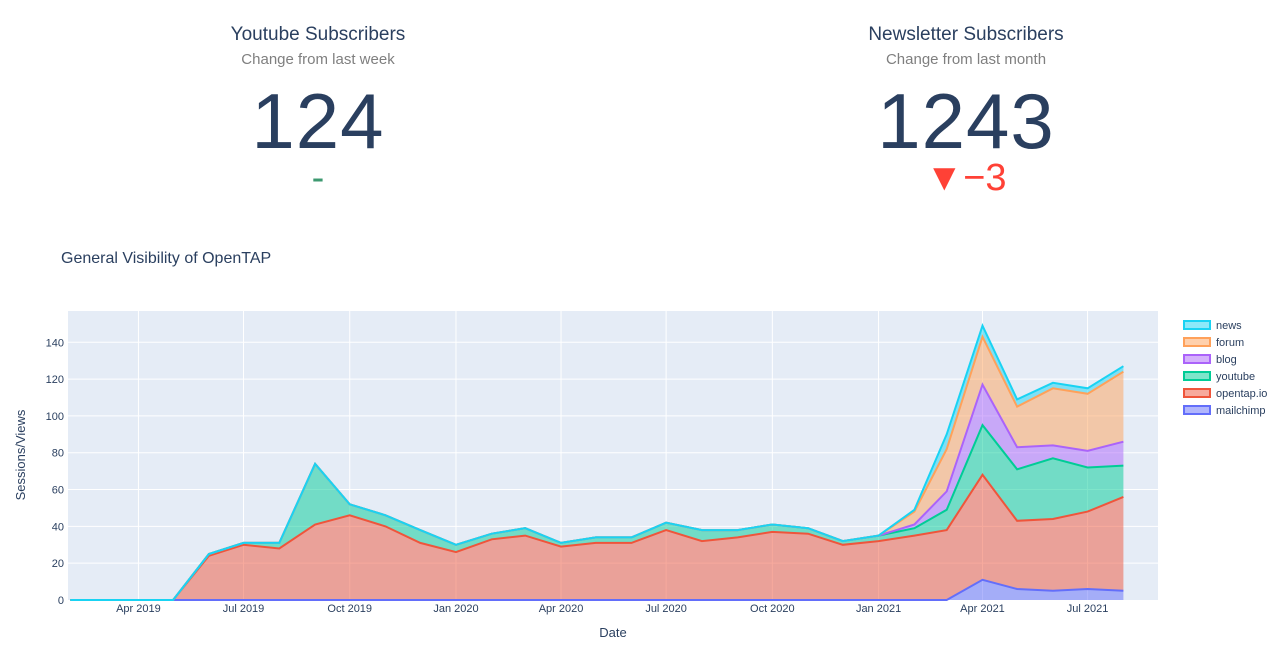 The image size is (1280, 649). What do you see at coordinates (966, 59) in the screenshot?
I see `newsletter-indicator-subtitle: Change from last month` at bounding box center [966, 59].